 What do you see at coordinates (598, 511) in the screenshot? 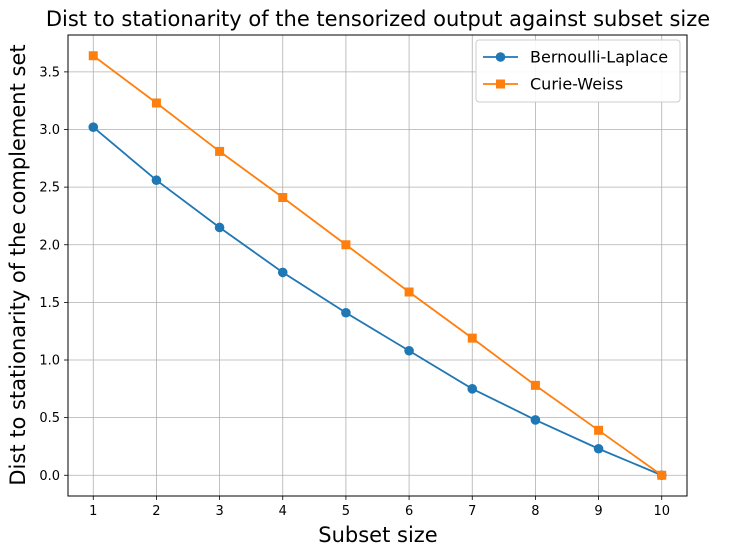
I see `x-tick-label: 9` at bounding box center [598, 511].